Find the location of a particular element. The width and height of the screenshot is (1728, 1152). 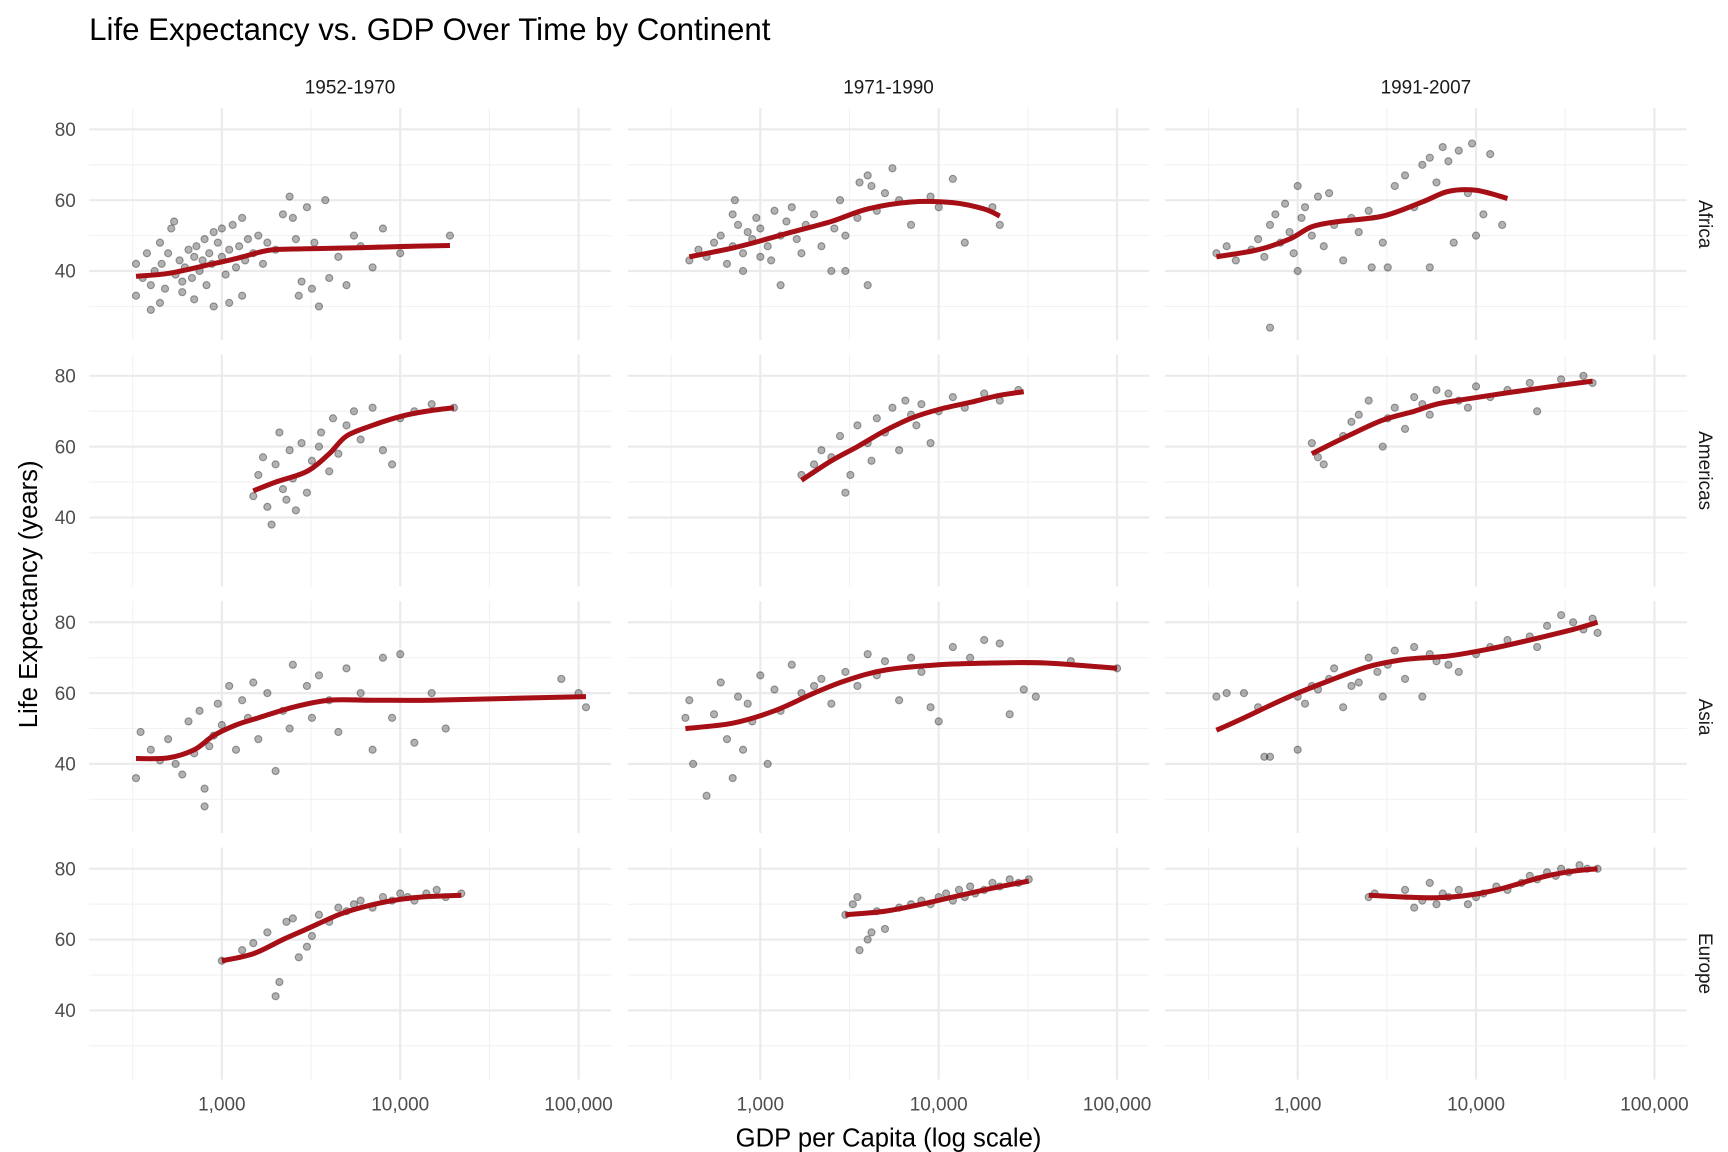

x-axis-title: GDP per Capita (log scale) is located at coordinates (889, 1138).